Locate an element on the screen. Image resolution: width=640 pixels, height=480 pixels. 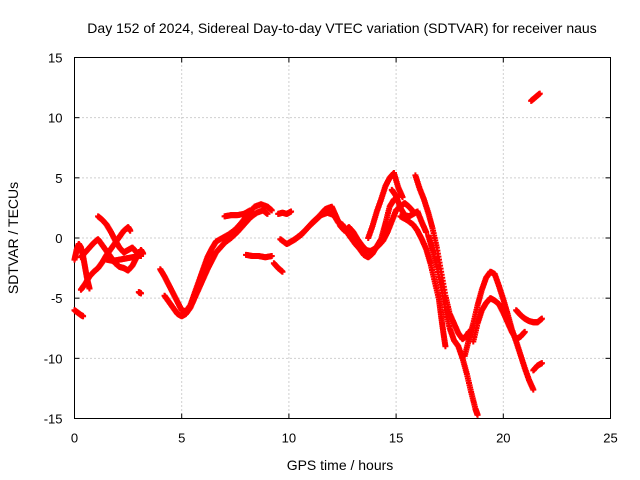
y-tick-label: -5 is located at coordinates (57, 298).